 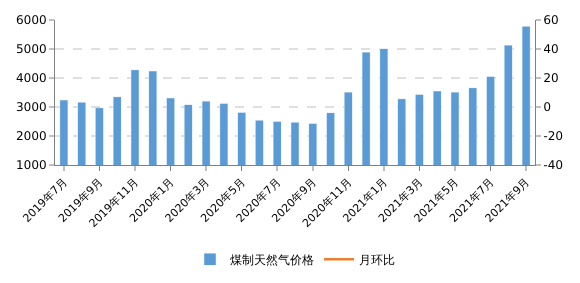 I want to click on y2-tick-label: 40, so click(x=551, y=49).